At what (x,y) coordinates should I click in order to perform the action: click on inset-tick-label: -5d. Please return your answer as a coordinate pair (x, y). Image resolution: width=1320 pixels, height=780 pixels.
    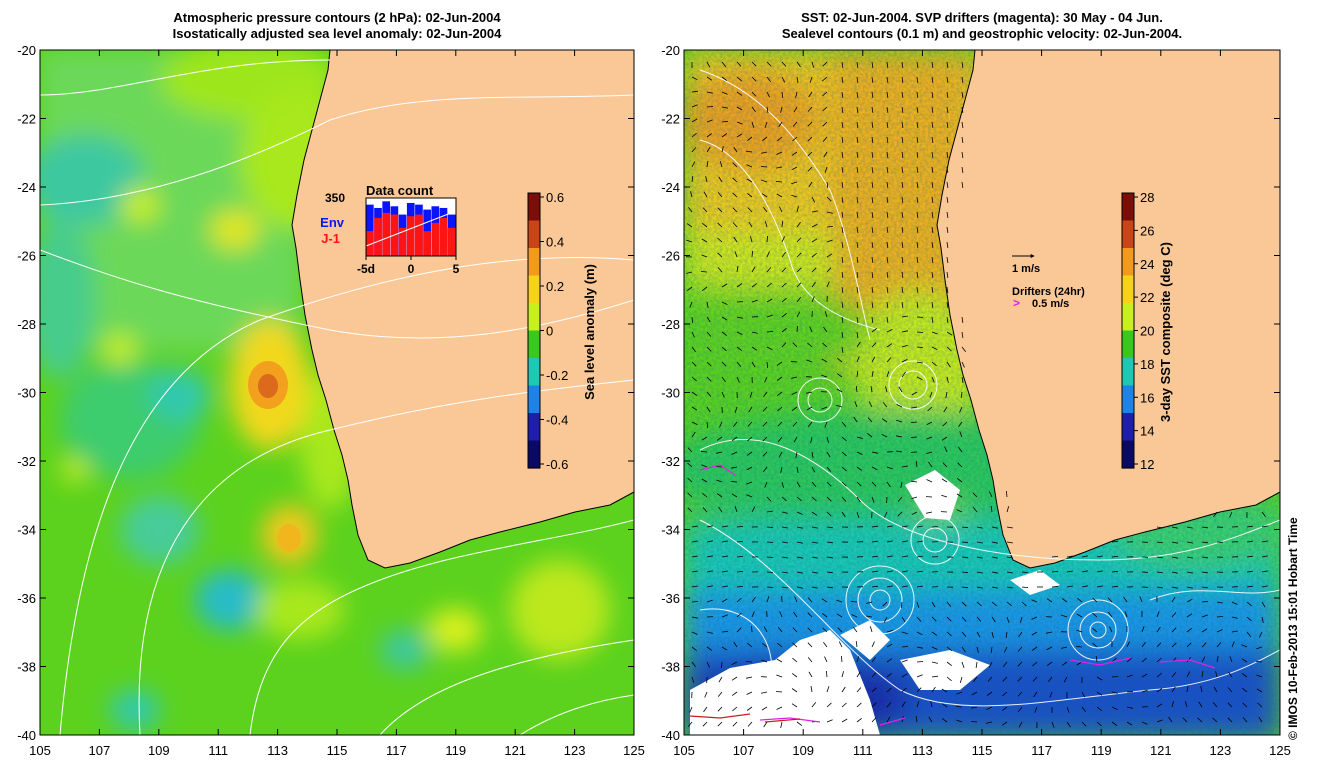
    Looking at the image, I should click on (366, 269).